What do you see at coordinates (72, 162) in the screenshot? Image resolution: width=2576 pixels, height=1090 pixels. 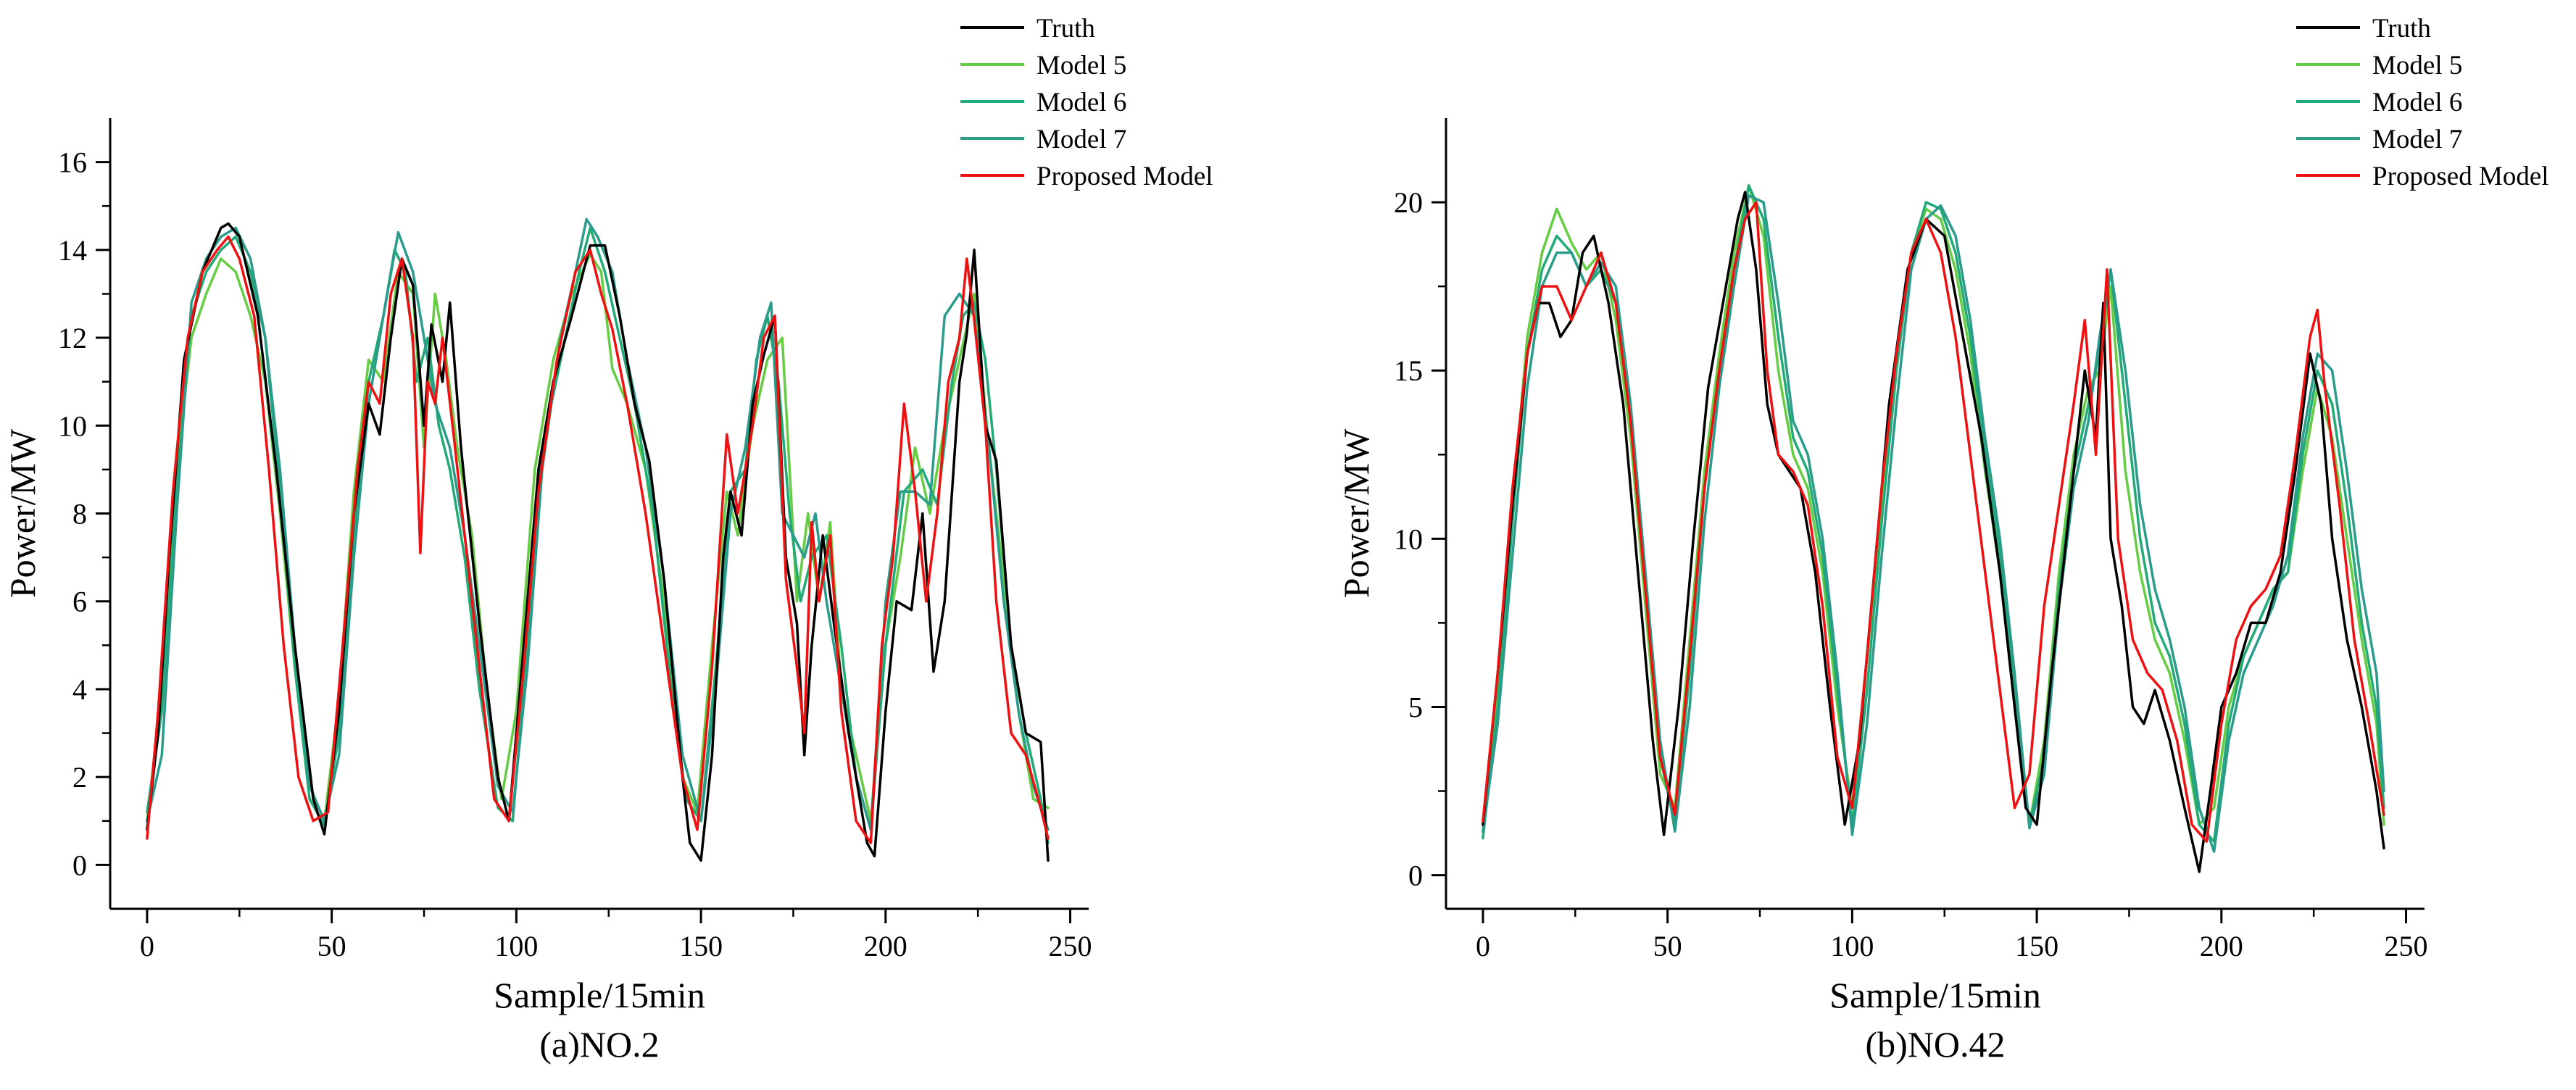 I see `y-tick-label: 16` at bounding box center [72, 162].